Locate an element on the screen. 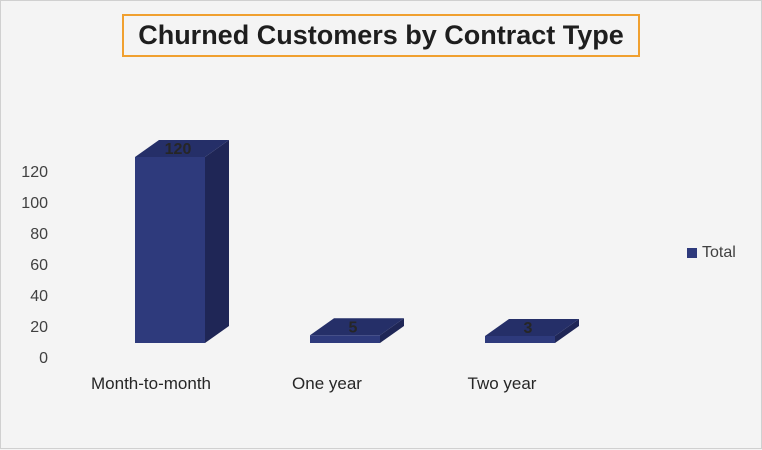 This screenshot has height=450, width=762. y-tick-label: 0 is located at coordinates (43, 358).